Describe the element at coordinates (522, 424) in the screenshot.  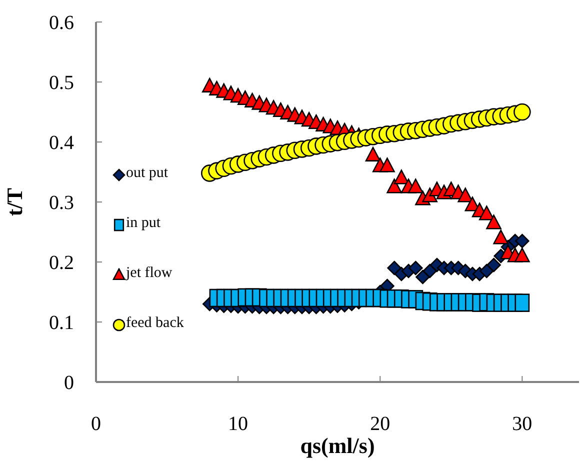
I see `x-tick-label: 30` at that location.